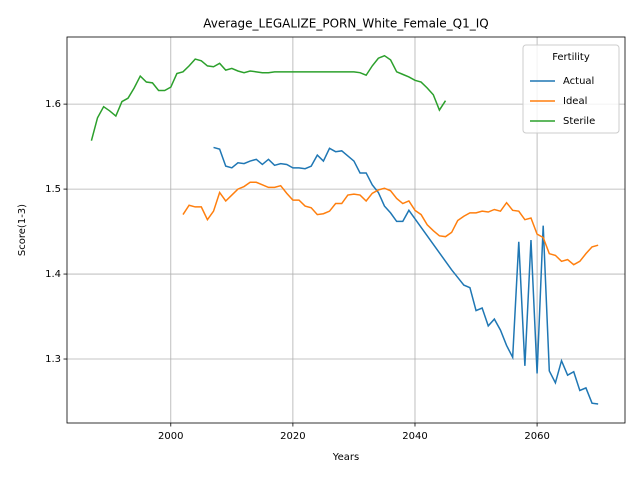 The width and height of the screenshot is (640, 480). What do you see at coordinates (53, 189) in the screenshot?
I see `y-tick-label: 1.5` at bounding box center [53, 189].